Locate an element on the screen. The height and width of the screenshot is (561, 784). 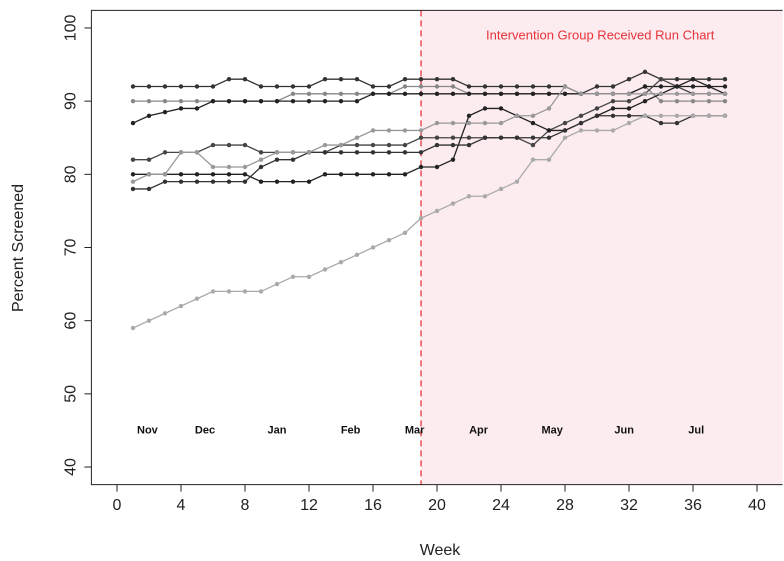
annotation: Dec is located at coordinates (205, 430).